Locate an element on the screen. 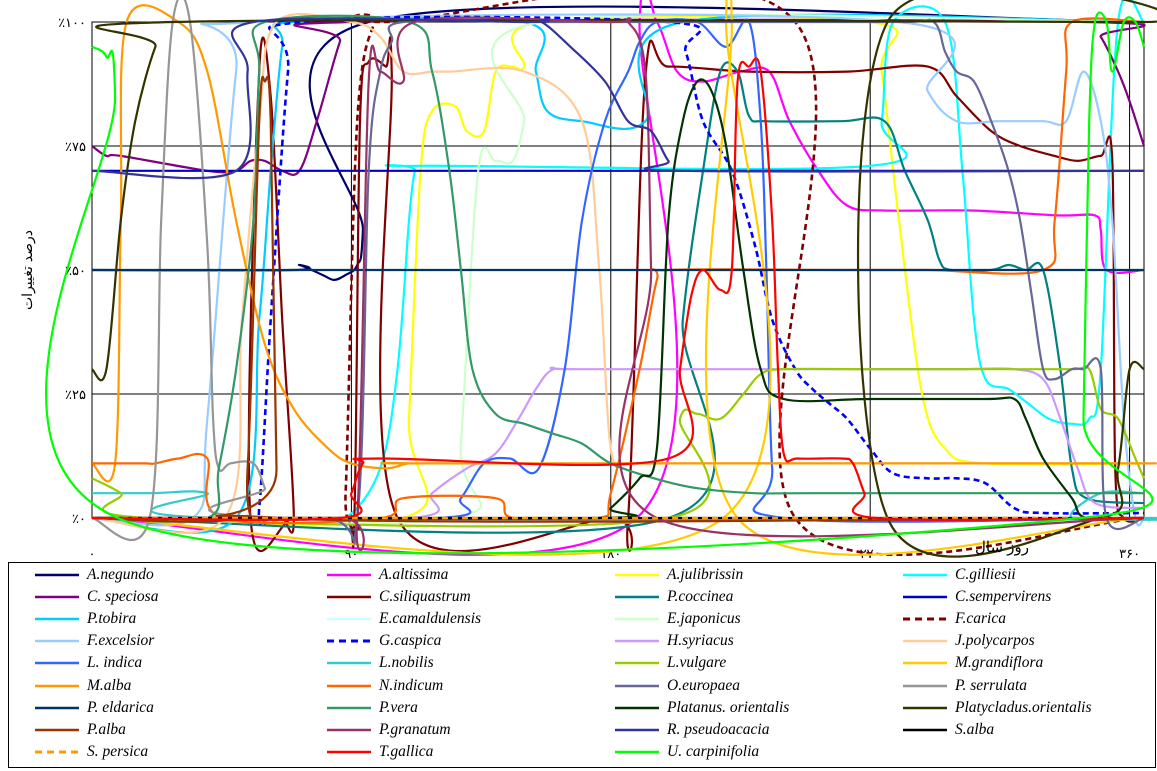  legend-item: A.negundo is located at coordinates (93, 574).